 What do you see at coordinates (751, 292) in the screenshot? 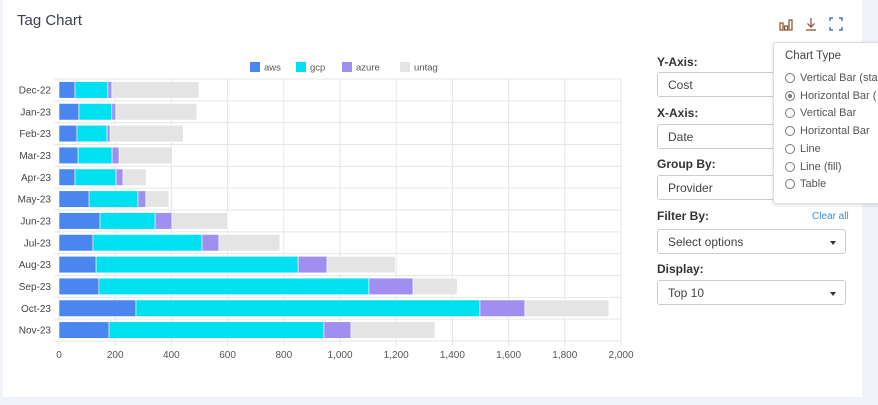
I see `display-select: Top 10` at bounding box center [751, 292].